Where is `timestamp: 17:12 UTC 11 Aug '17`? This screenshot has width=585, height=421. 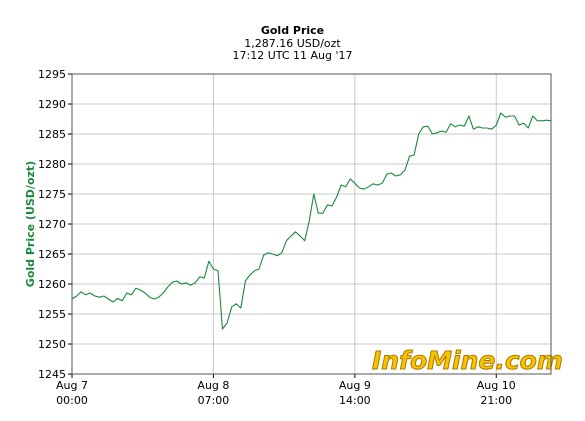 timestamp: 17:12 UTC 11 Aug '17 is located at coordinates (292, 55).